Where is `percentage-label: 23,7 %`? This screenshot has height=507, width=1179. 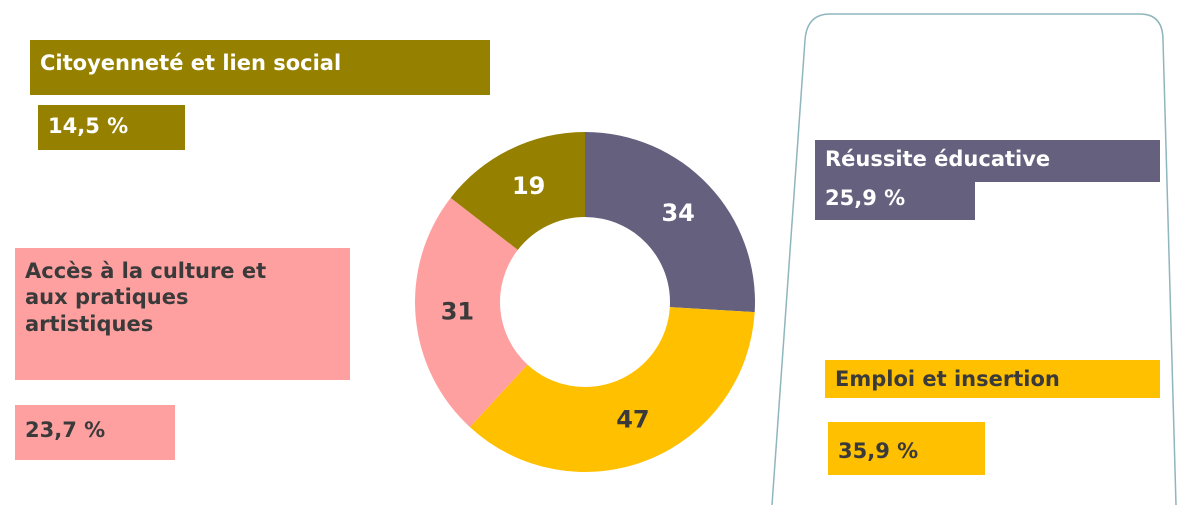
percentage-label: 23,7 % is located at coordinates (95, 432).